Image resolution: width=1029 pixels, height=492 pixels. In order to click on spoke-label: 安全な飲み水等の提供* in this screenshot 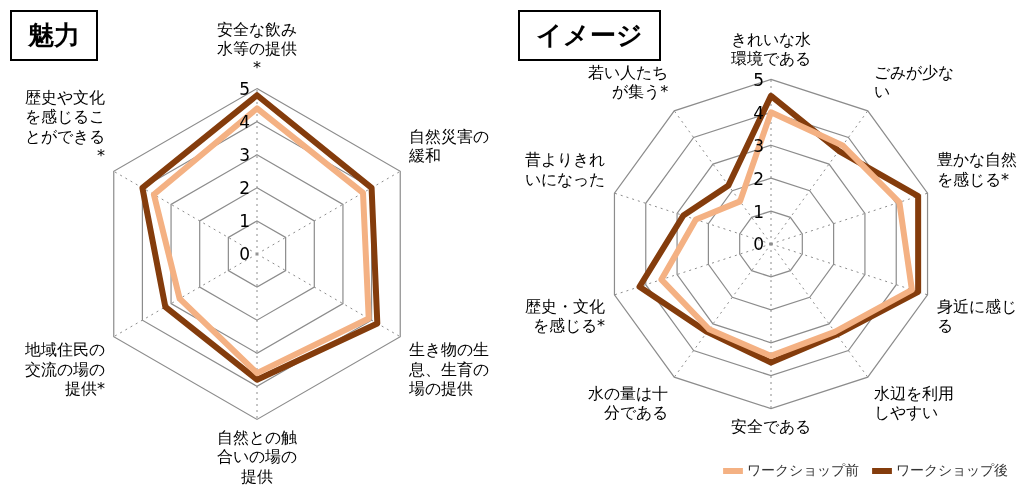, I will do `click(257, 48)`.